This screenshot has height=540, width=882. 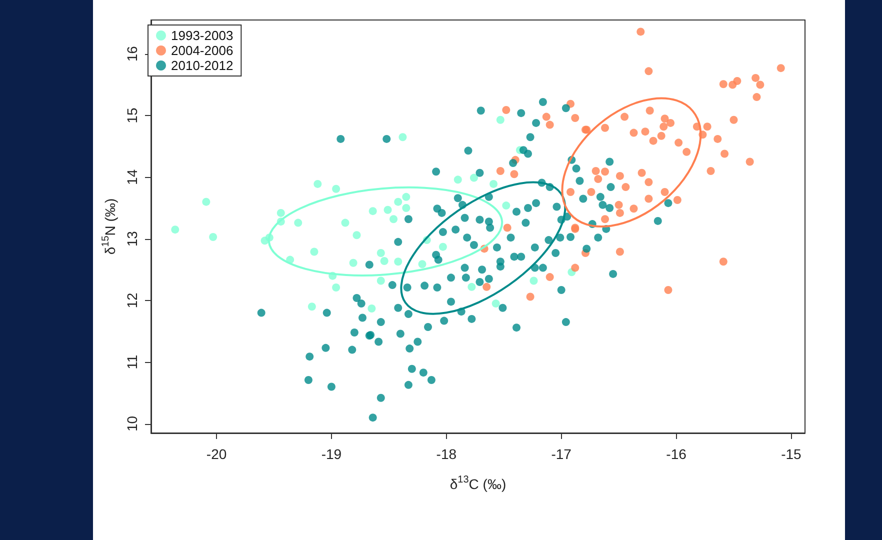 What do you see at coordinates (132, 116) in the screenshot?
I see `y-tick-label: 15` at bounding box center [132, 116].